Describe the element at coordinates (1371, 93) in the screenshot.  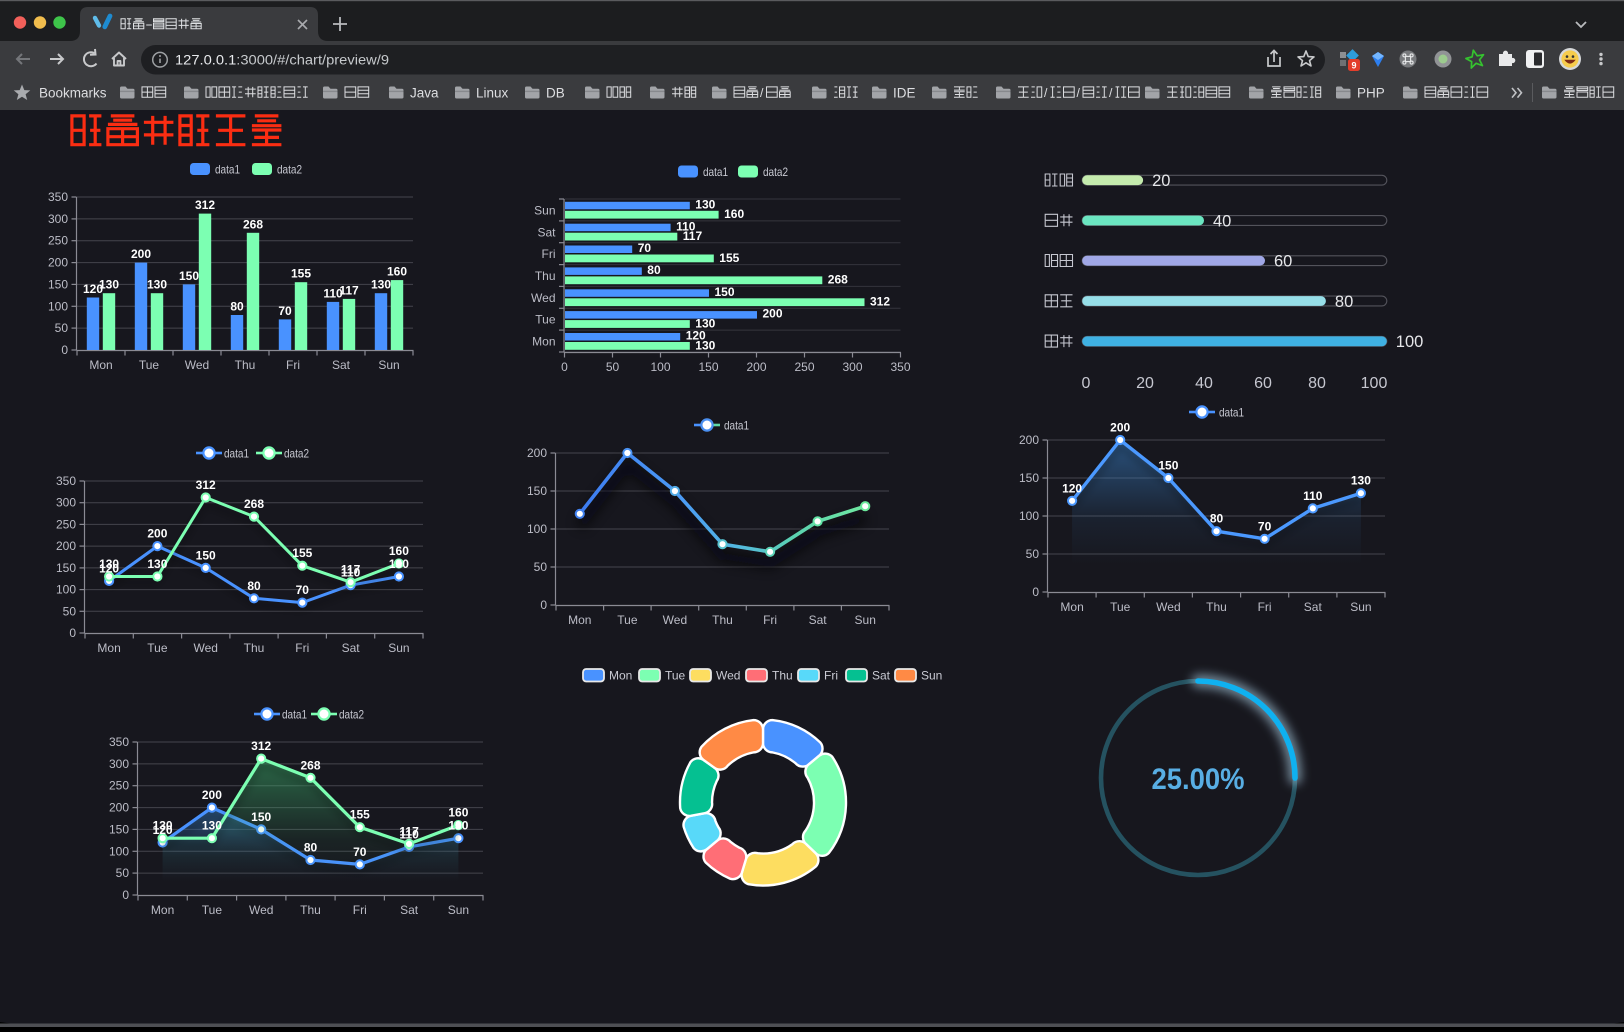
I see `svg-text: PHP` at that location.